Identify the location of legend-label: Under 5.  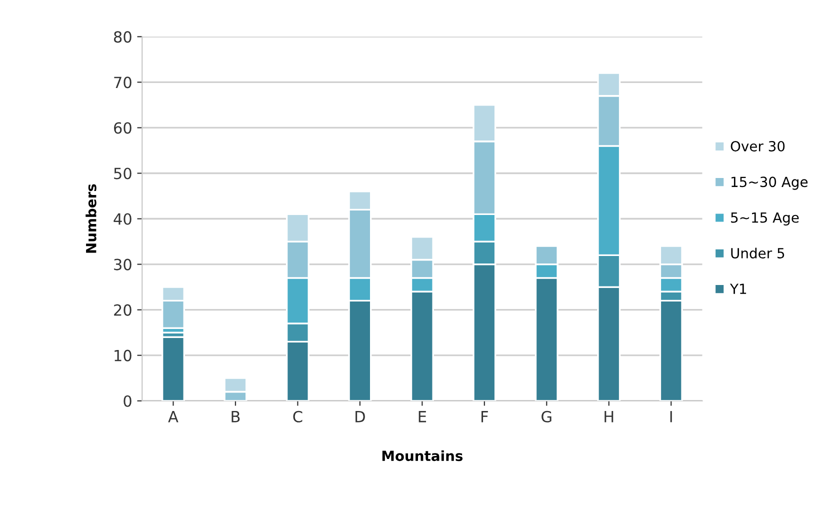
(757, 253).